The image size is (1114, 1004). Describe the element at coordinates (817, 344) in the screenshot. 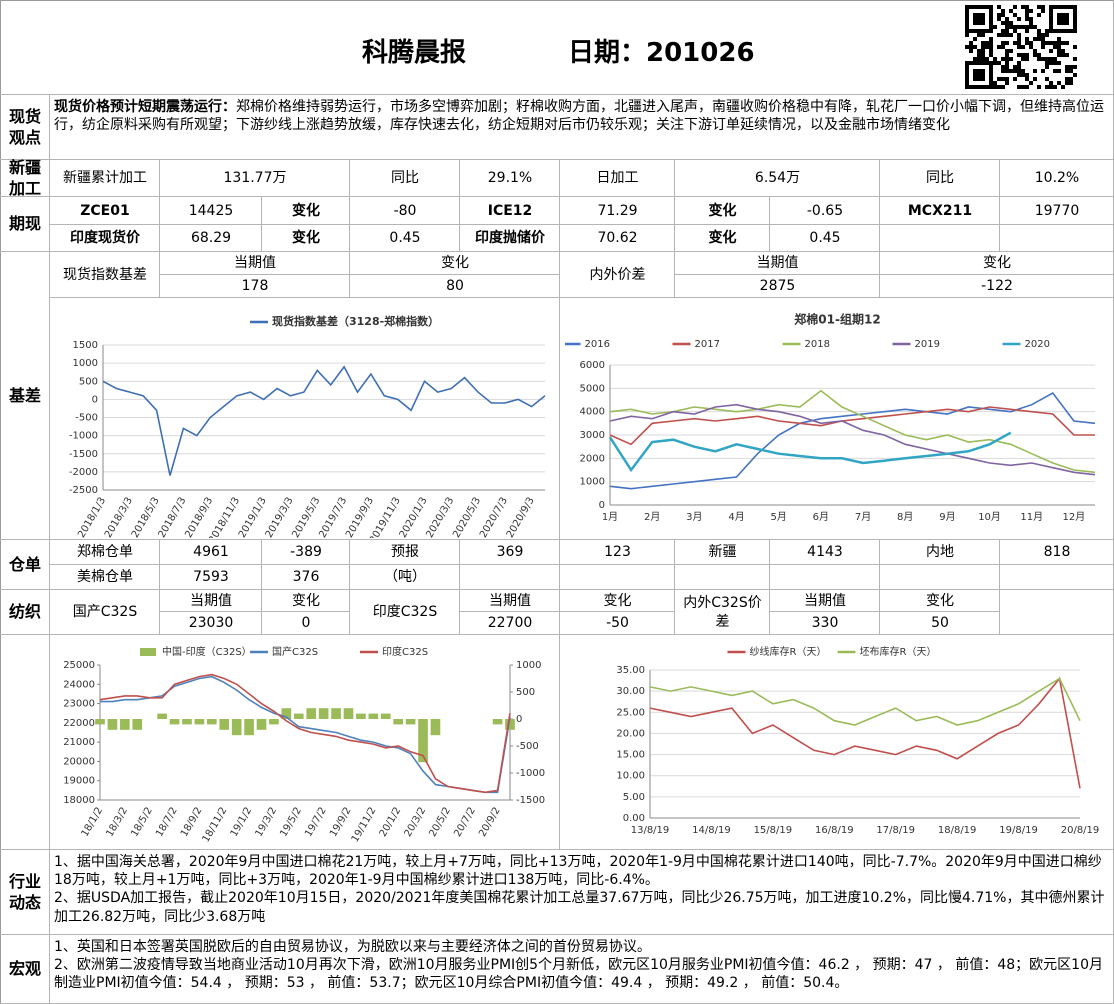

I see `legend-label: 2018` at that location.